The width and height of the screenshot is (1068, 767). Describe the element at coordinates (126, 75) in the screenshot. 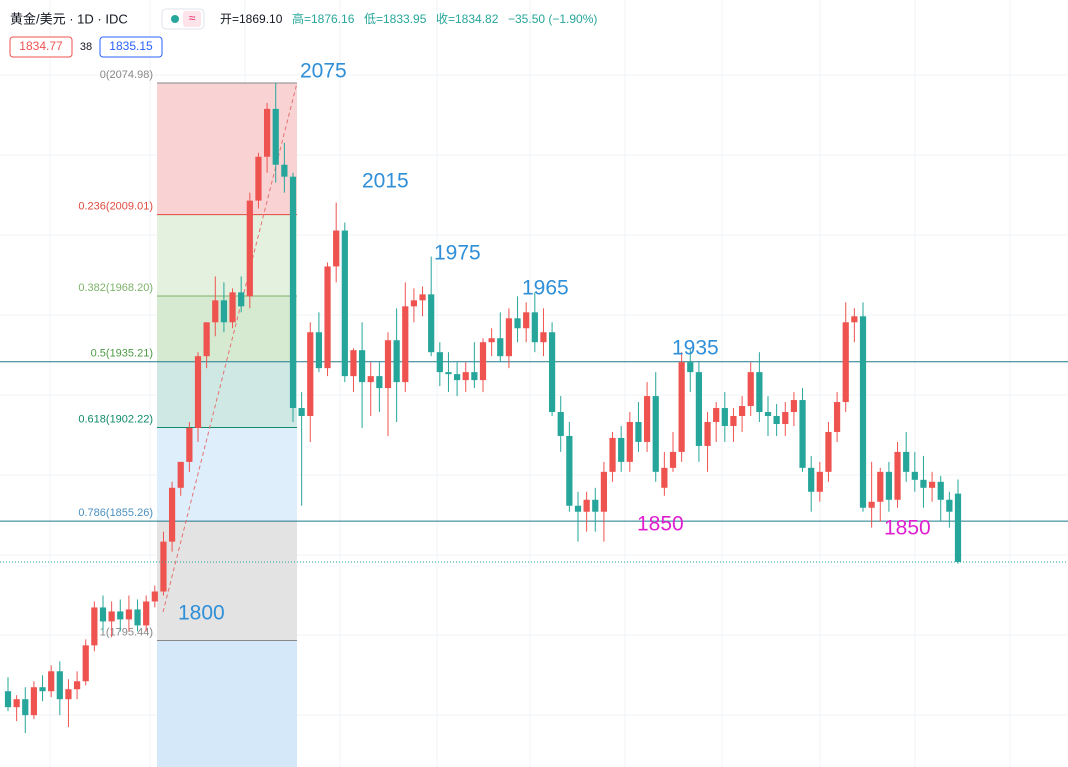

I see `fib-level-label: 0(2074.98)` at that location.